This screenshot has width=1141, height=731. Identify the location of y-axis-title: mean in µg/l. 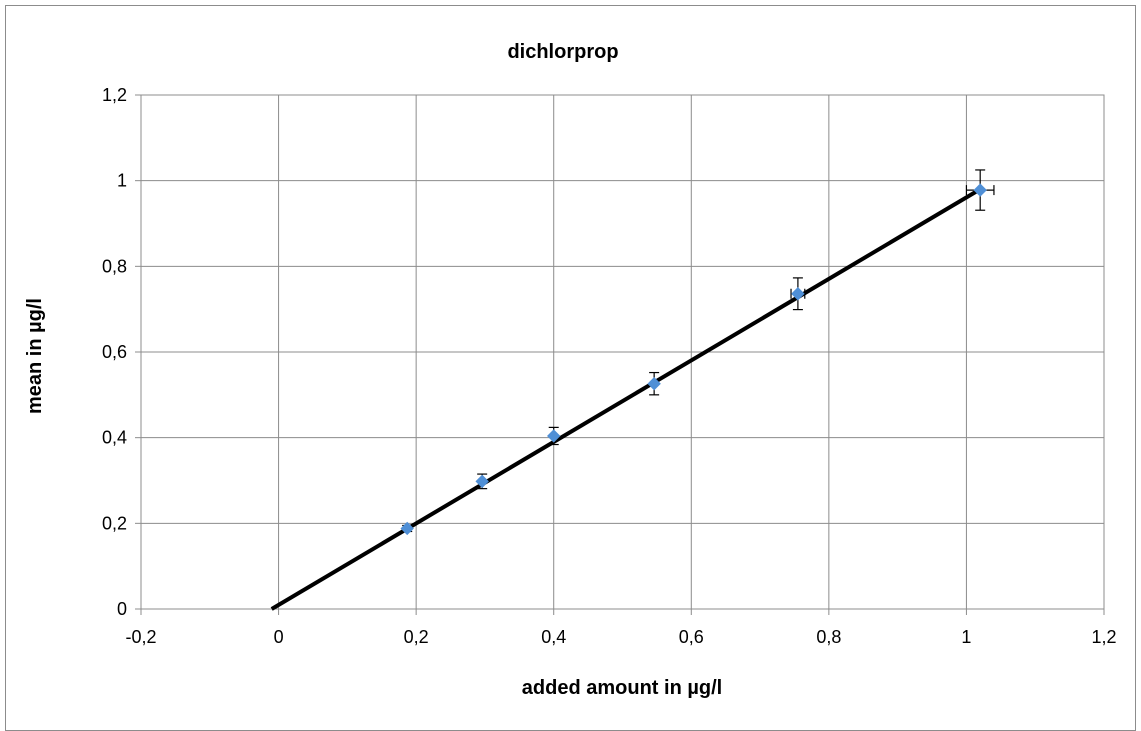
(35, 356).